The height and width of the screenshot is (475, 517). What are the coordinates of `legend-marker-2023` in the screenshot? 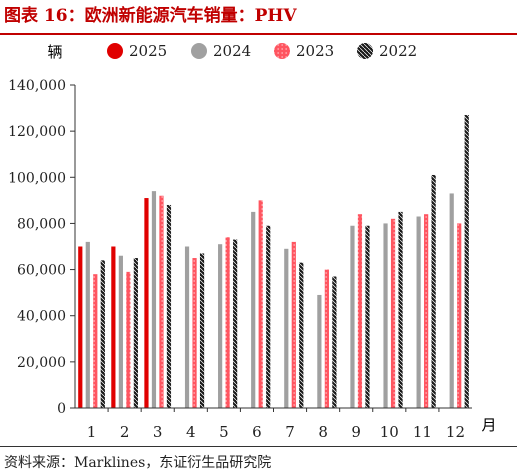 It's located at (282, 51).